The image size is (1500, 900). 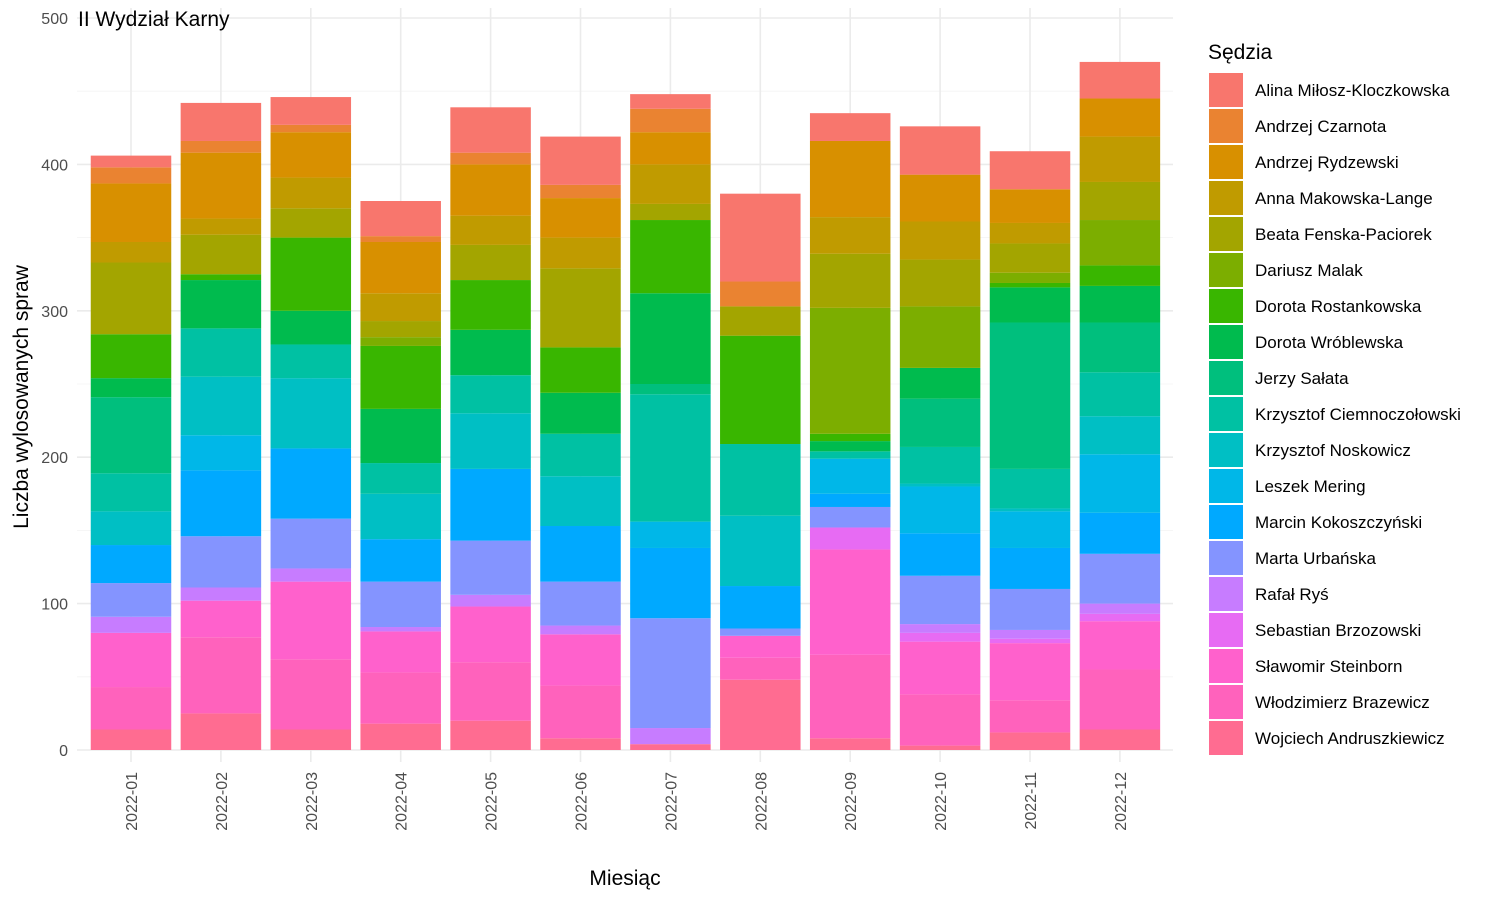 I want to click on legend-label: Wojciech Andruszkiewicz, so click(x=1350, y=738).